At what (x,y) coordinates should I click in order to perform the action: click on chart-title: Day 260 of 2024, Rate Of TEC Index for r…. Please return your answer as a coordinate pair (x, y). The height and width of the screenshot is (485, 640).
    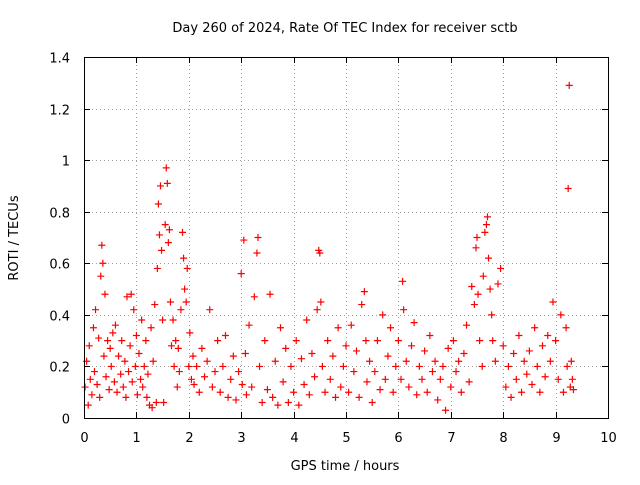
    Looking at the image, I should click on (344, 28).